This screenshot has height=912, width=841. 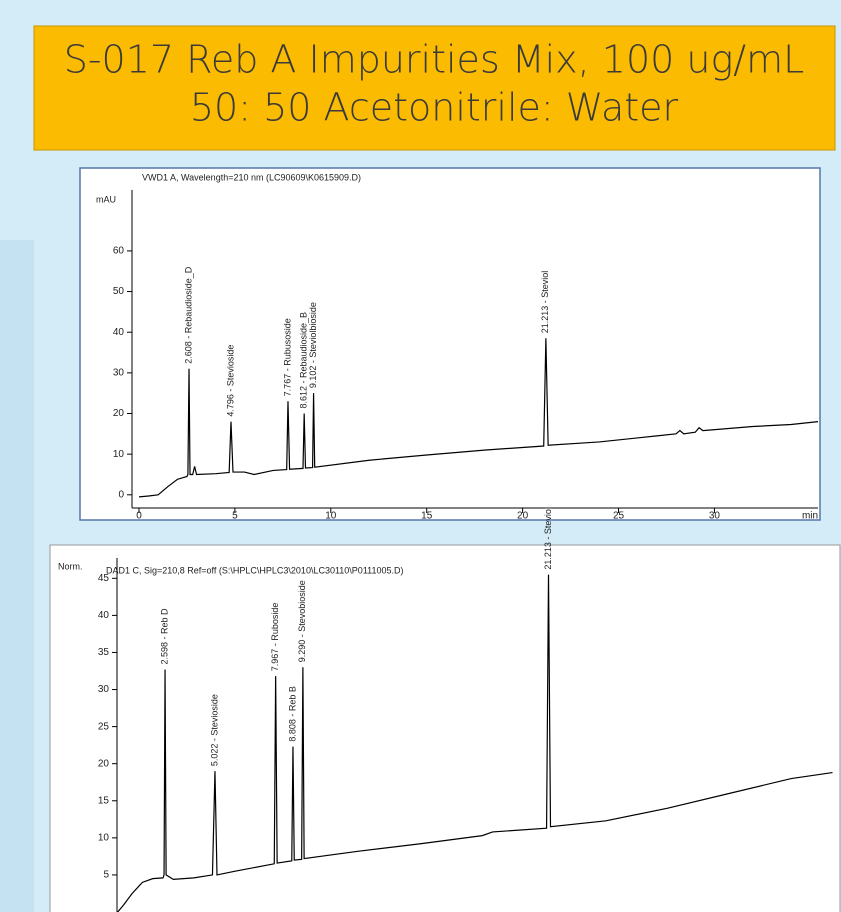 I want to click on peak-label: 2.598 - Reb D, so click(x=164, y=636).